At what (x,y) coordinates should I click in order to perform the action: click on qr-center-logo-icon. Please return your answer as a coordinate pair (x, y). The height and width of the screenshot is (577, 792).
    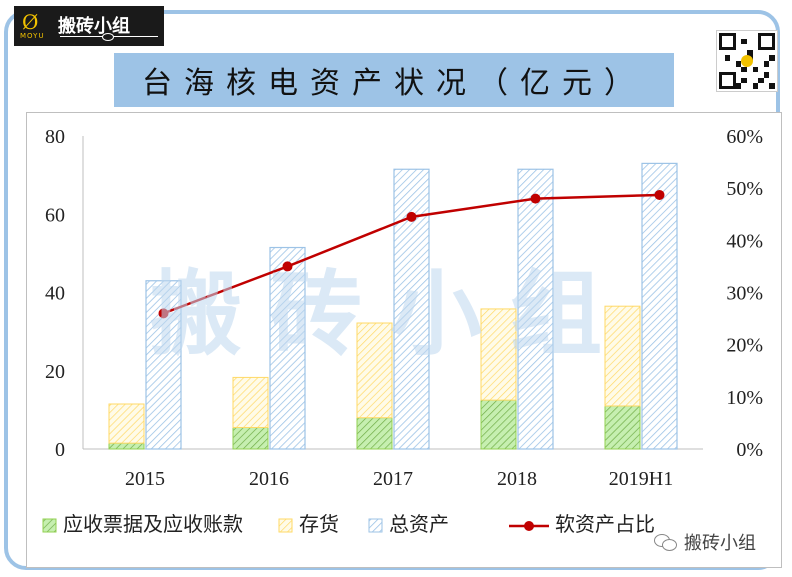
    Looking at the image, I should click on (747, 61).